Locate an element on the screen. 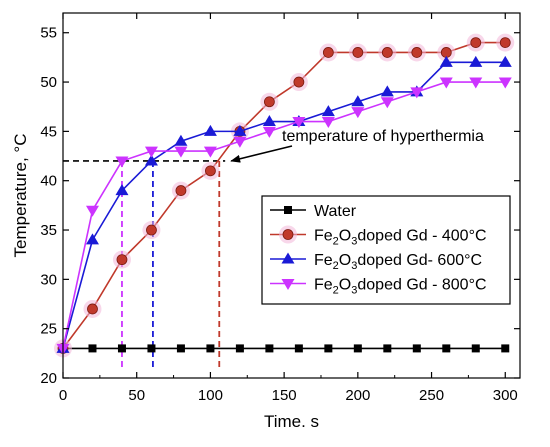 This screenshot has height=447, width=550. legend-entry-3: Fe2O3doped Gd - 800°C is located at coordinates (378, 287).